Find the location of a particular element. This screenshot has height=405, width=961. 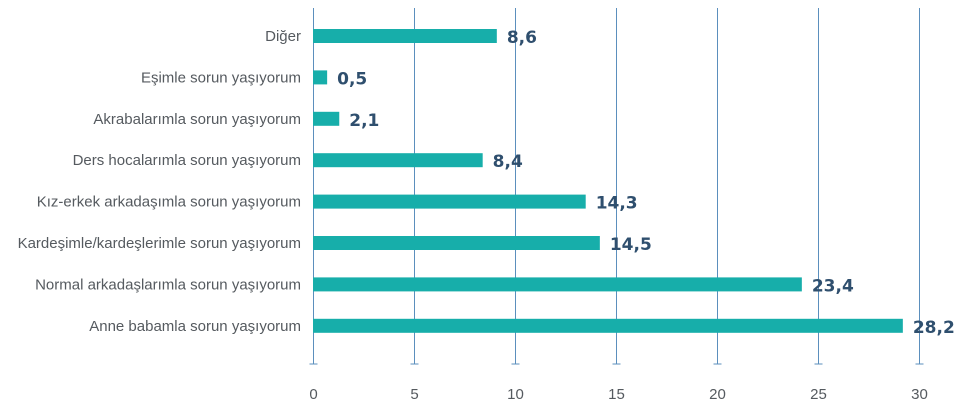

category-label: Kız-erkek arkadaşımla sorun yaşıyorum is located at coordinates (169, 202).